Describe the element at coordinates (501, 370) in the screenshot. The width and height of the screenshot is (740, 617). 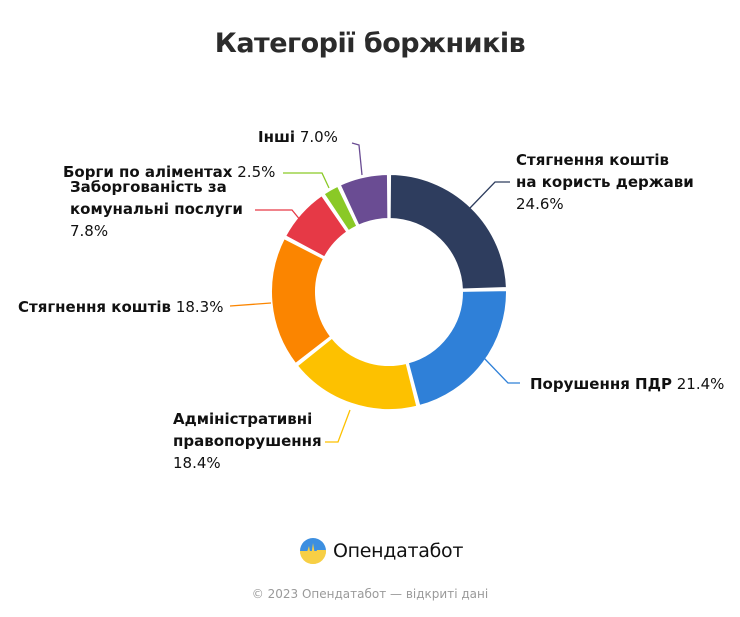
I see `leader-line-pdr` at that location.